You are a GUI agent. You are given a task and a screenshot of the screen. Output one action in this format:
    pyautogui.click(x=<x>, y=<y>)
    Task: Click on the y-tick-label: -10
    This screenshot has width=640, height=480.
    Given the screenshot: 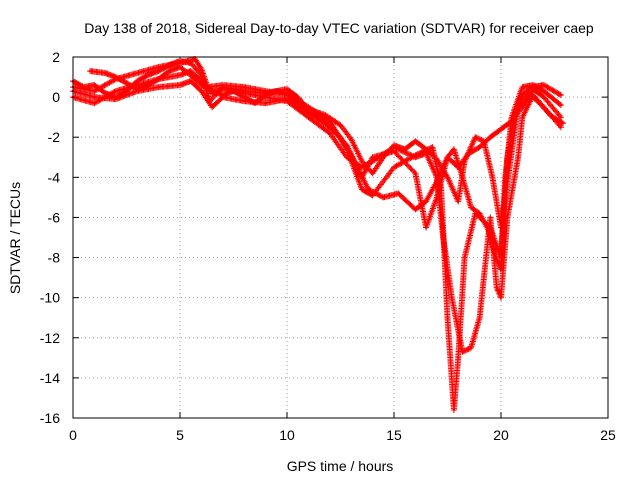 What is the action you would take?
    pyautogui.click(x=50, y=298)
    